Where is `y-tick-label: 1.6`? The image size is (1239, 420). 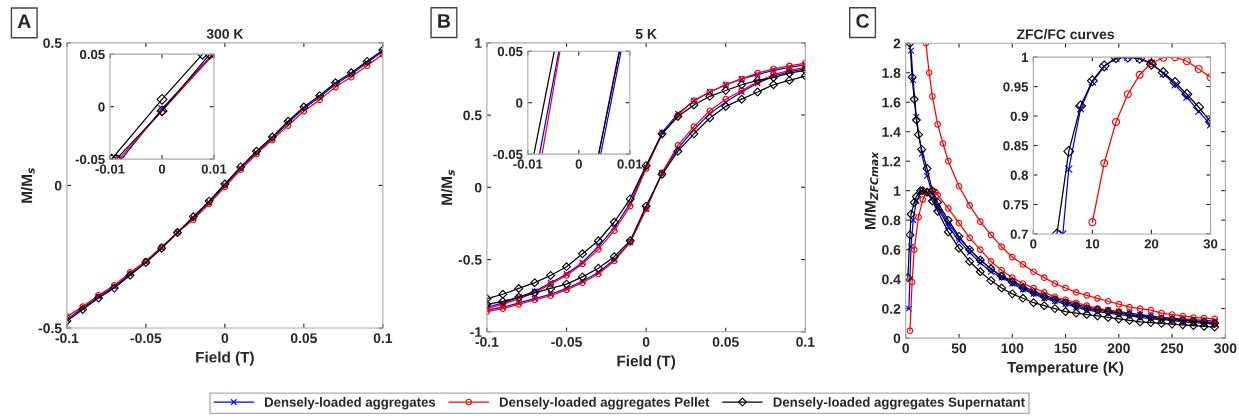
y-tick-label: 1.6 is located at coordinates (891, 102).